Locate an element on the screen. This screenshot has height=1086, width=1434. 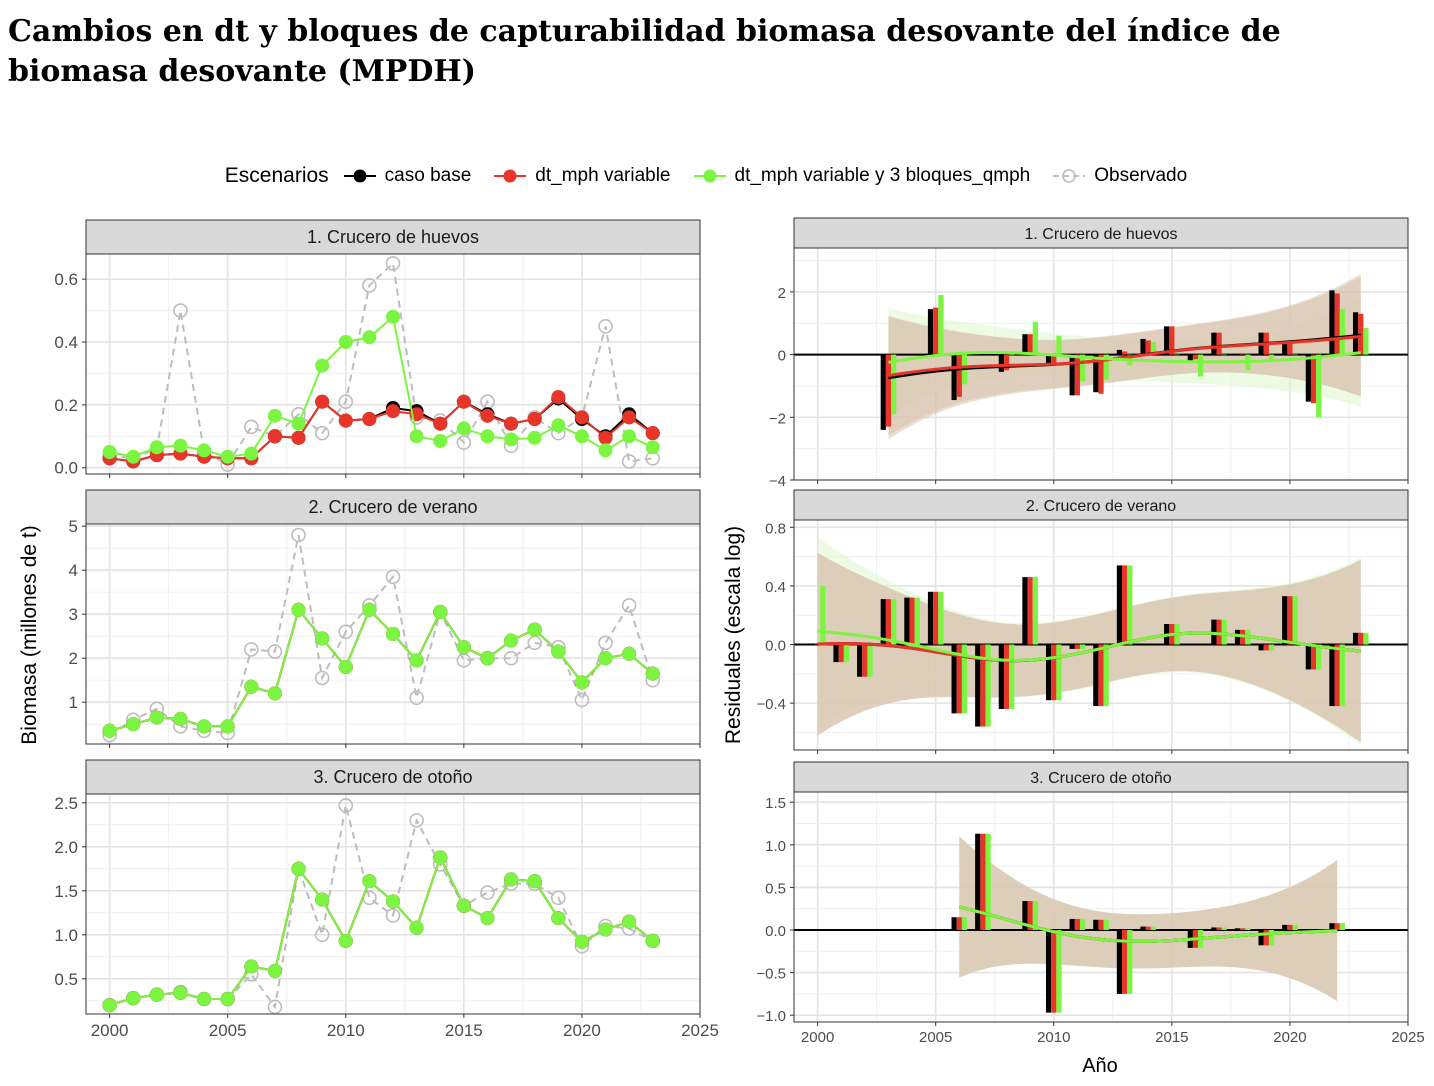
series-dt_mph-variable-y-3-bloques_qmph is located at coordinates (381, 931).